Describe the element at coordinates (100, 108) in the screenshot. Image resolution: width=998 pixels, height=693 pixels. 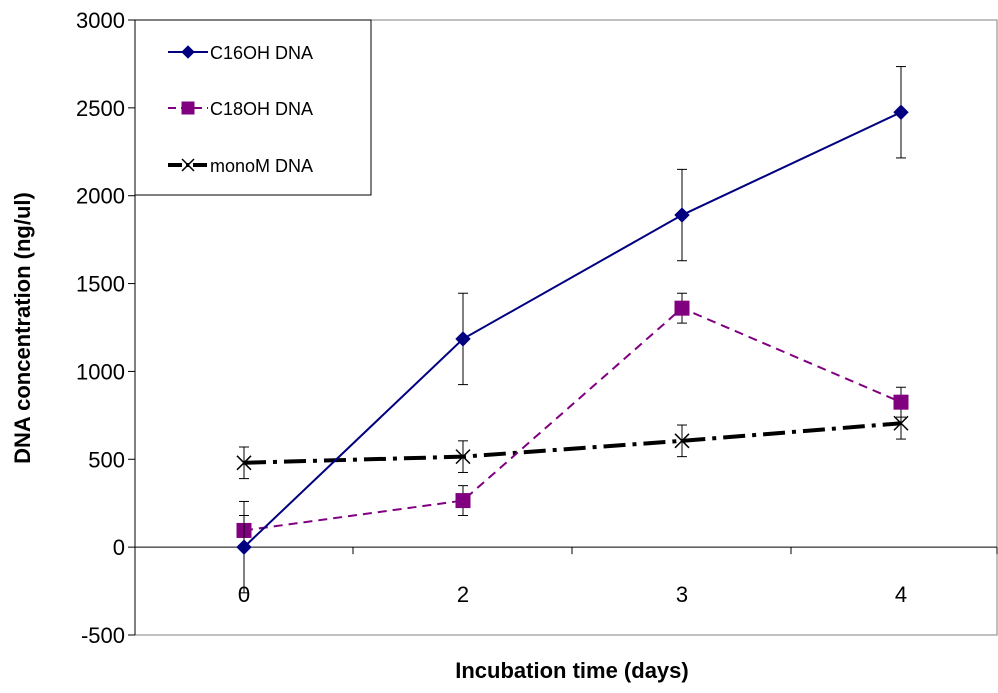
I see `y-tick-label: 2500` at that location.